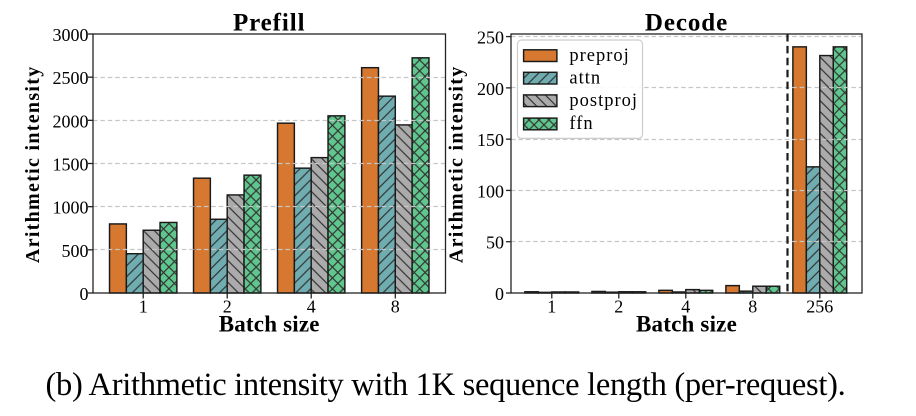 The image size is (916, 416). Describe the element at coordinates (585, 78) in the screenshot. I see `svg-text: attn` at that location.